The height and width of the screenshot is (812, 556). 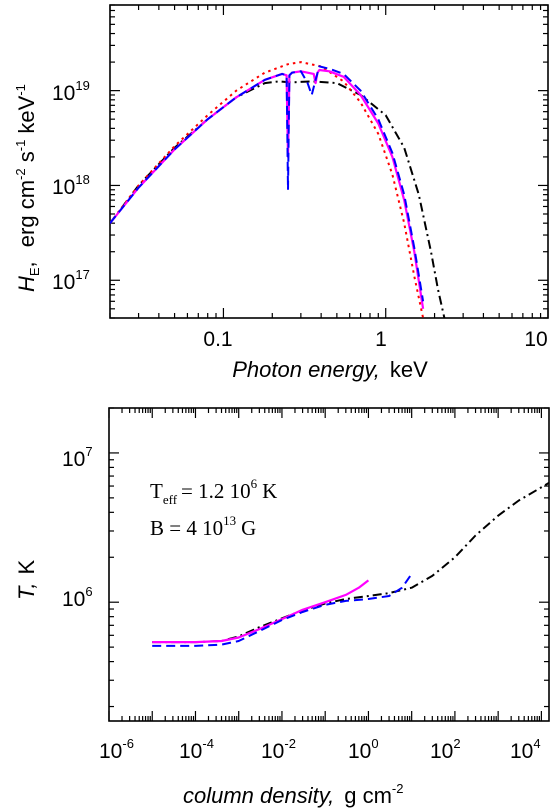 I want to click on temperature-y-tick-label: 10⁶, so click(x=77, y=597).